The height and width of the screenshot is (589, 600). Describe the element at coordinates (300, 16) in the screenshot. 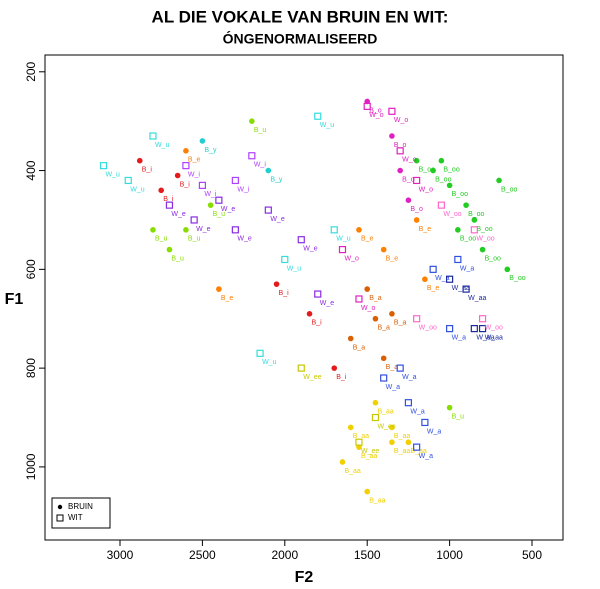

I see `chart-title: AL DIE VOKALE VAN BRUIN EN WIT:` at that location.